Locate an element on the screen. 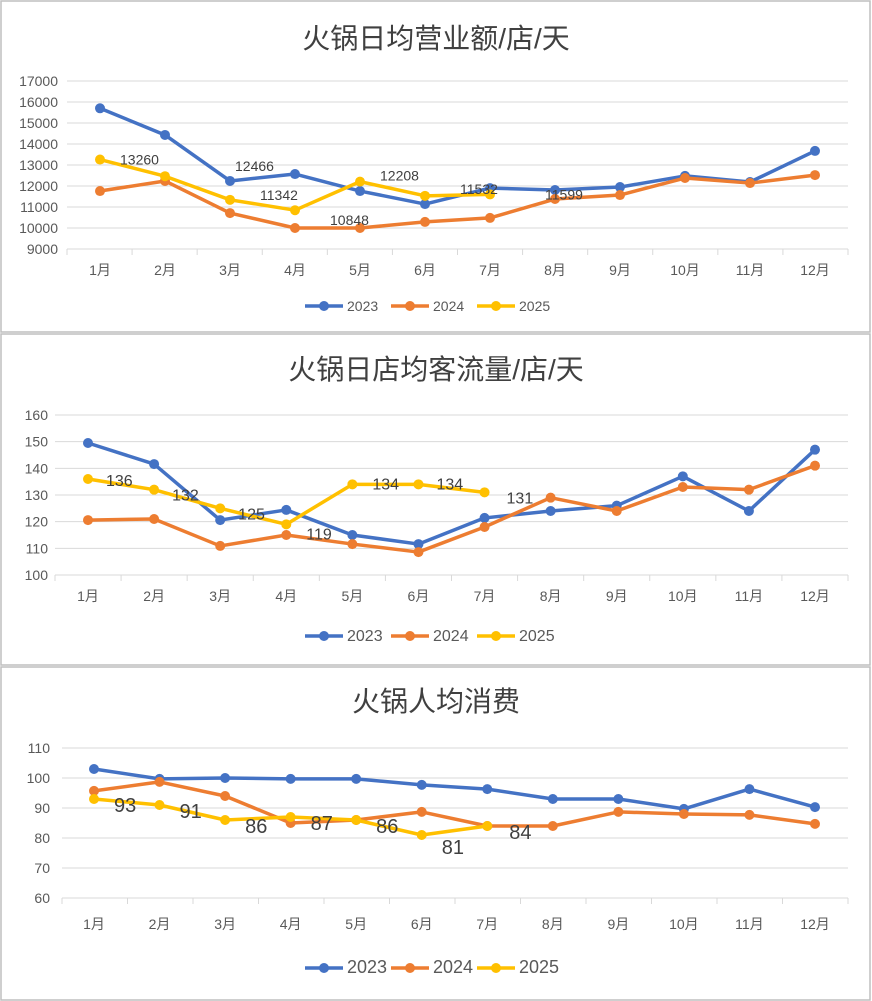  chart-title: 火锅日均营业额/店/天 is located at coordinates (436, 38).